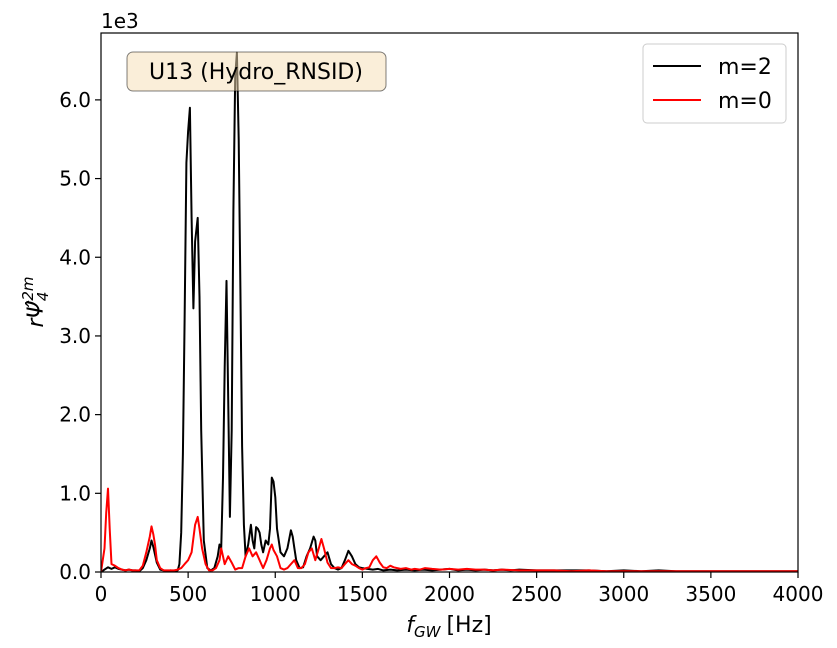 The height and width of the screenshot is (648, 837). I want to click on annotation-box-bg, so click(256, 71).